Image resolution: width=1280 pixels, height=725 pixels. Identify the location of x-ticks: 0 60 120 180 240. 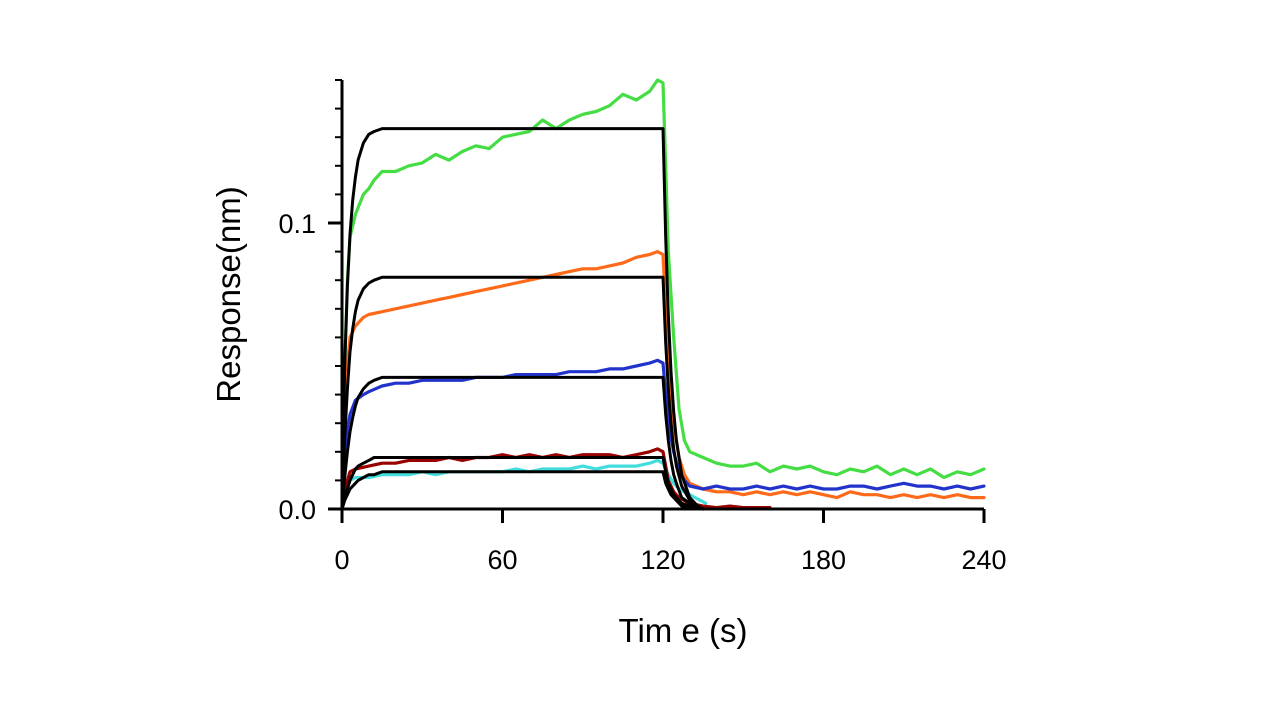
(670, 542).